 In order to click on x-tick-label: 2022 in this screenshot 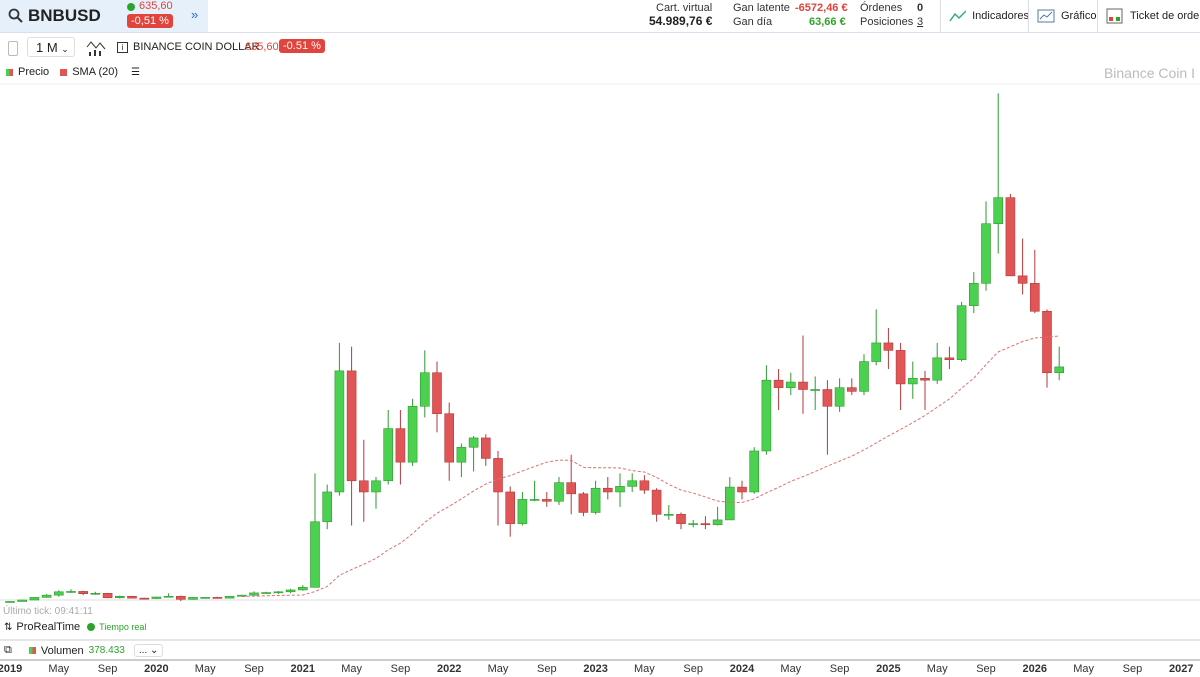, I will do `click(449, 669)`.